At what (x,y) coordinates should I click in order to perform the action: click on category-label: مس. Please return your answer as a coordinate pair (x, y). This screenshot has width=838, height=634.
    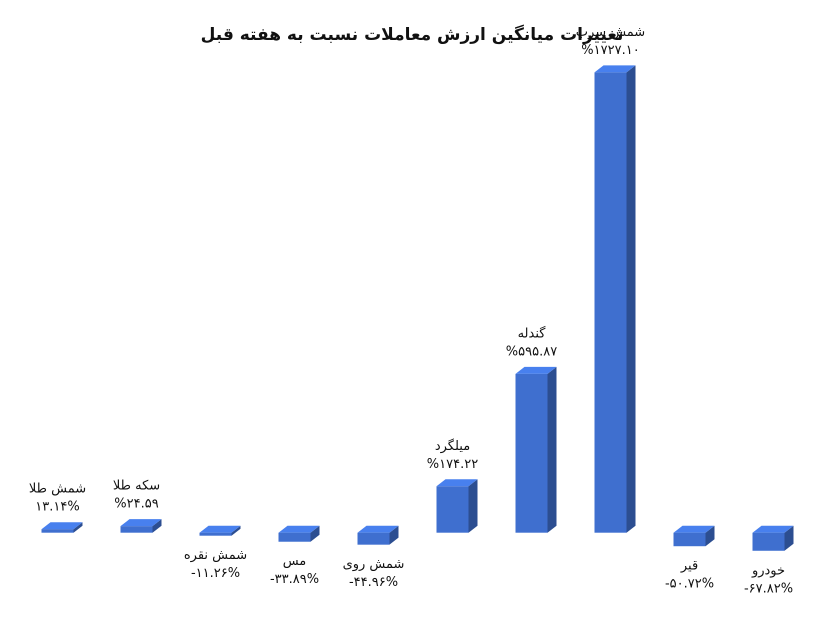
    Looking at the image, I should click on (295, 561).